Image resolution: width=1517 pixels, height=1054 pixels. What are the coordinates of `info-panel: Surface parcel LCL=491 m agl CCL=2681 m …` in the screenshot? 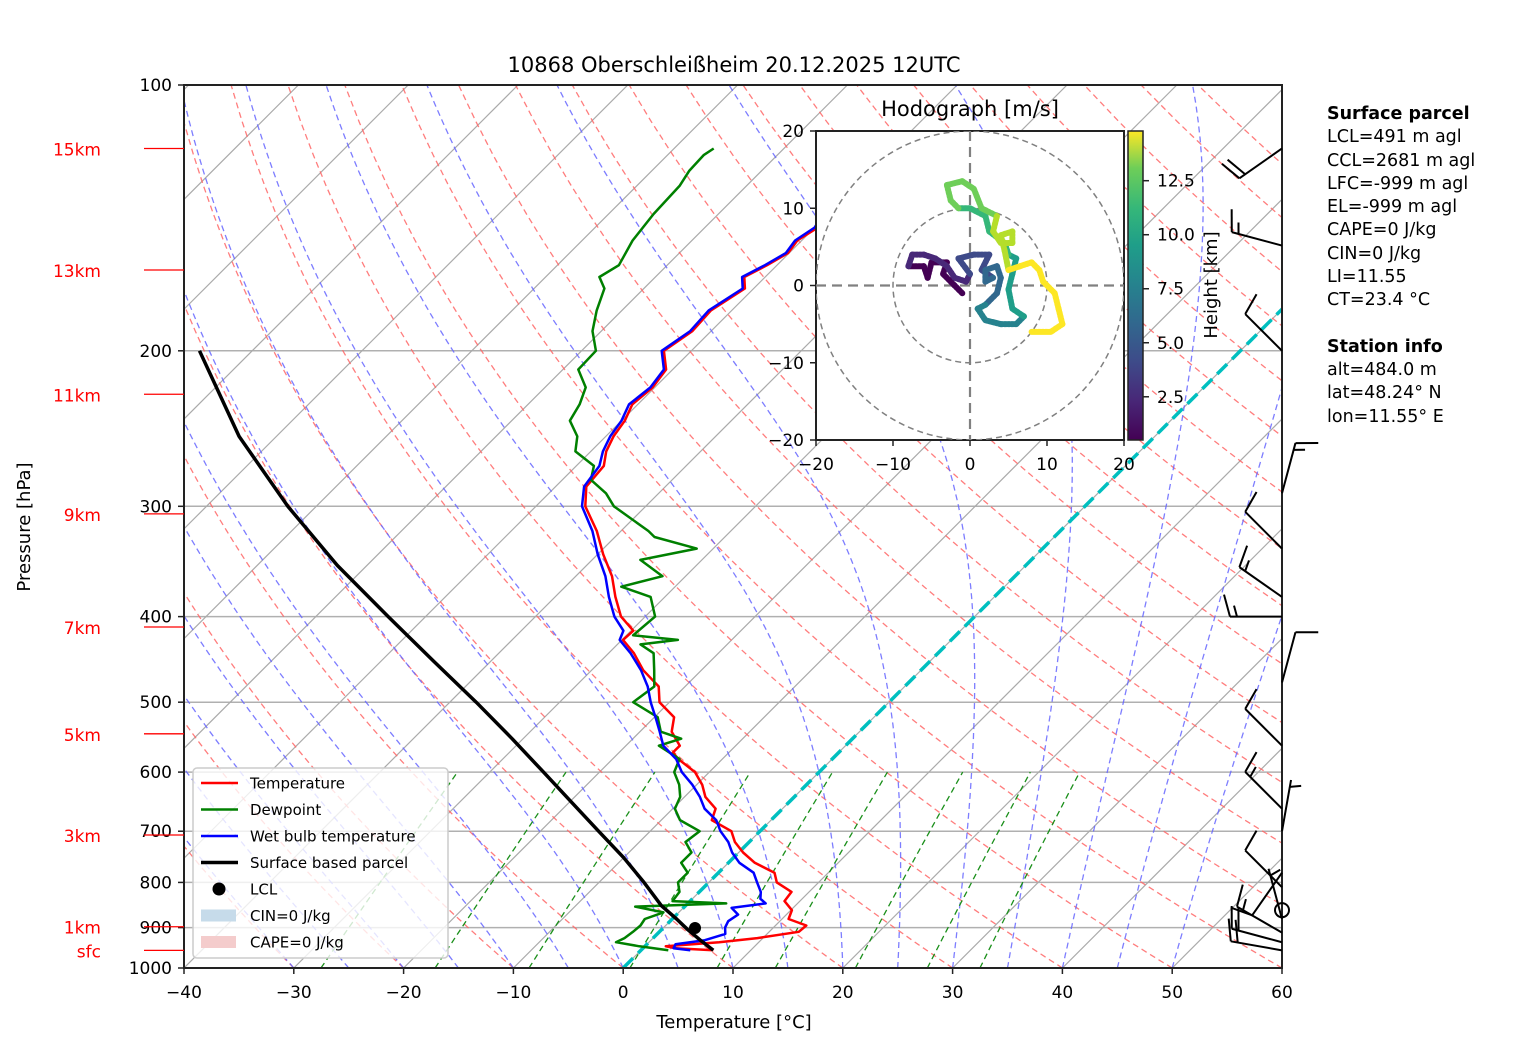 It's located at (1401, 266).